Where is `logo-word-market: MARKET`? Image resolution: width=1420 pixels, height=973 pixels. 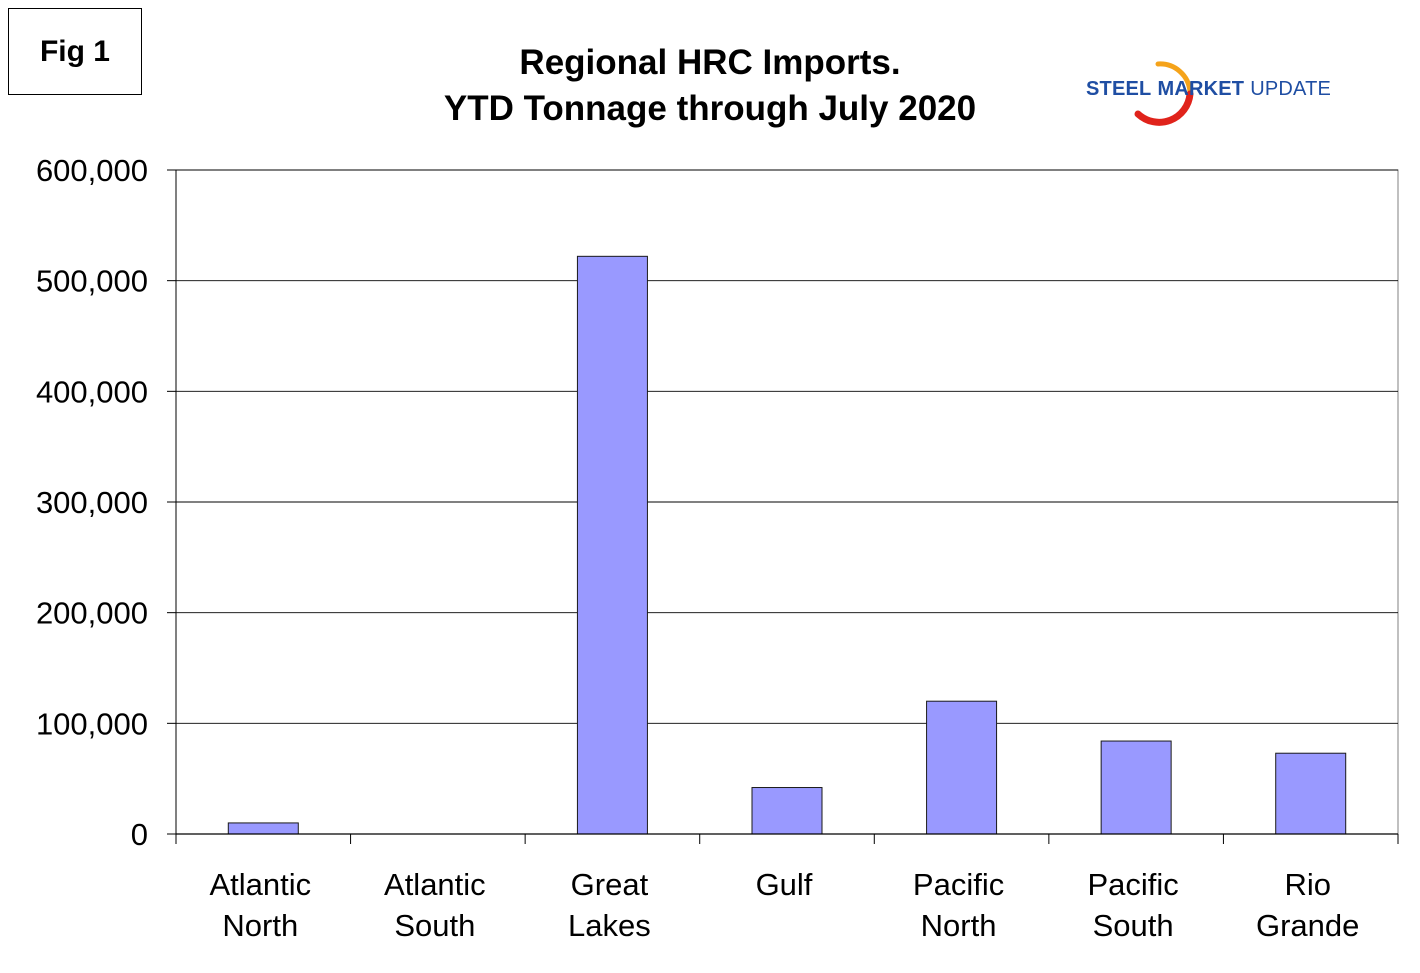 logo-word-market: MARKET is located at coordinates (1201, 89).